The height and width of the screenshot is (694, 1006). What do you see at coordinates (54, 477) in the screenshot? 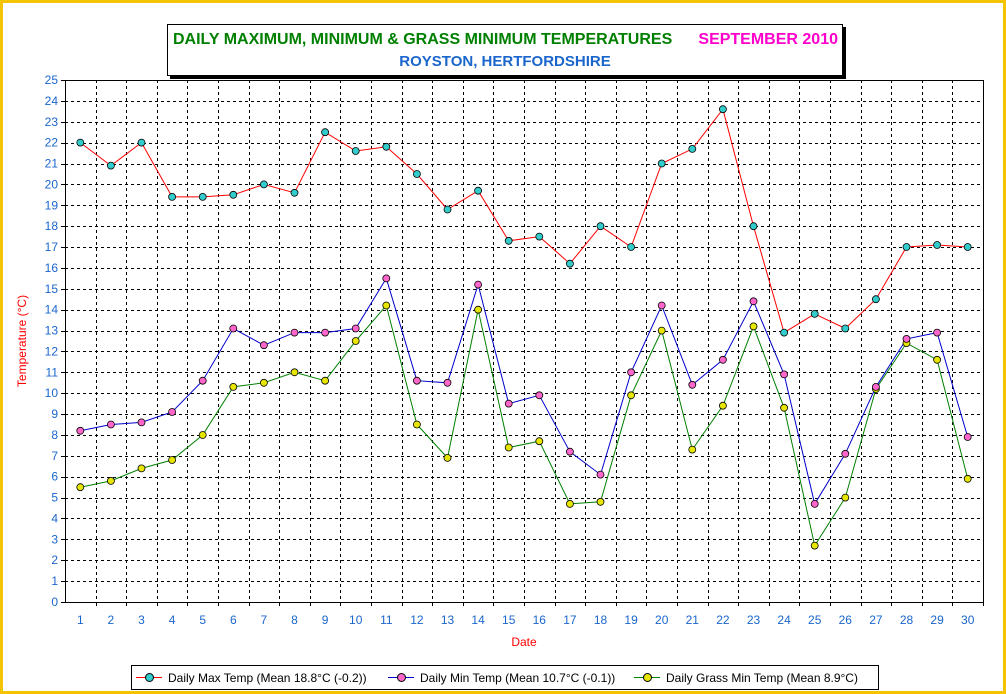
I see `y-tick-label: 6` at bounding box center [54, 477].